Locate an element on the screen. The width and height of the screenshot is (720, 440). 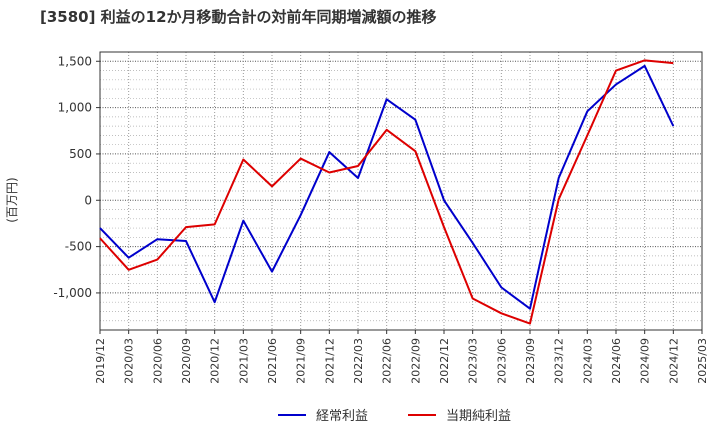
x-tick-label: 2020/06 is located at coordinates (157, 361).